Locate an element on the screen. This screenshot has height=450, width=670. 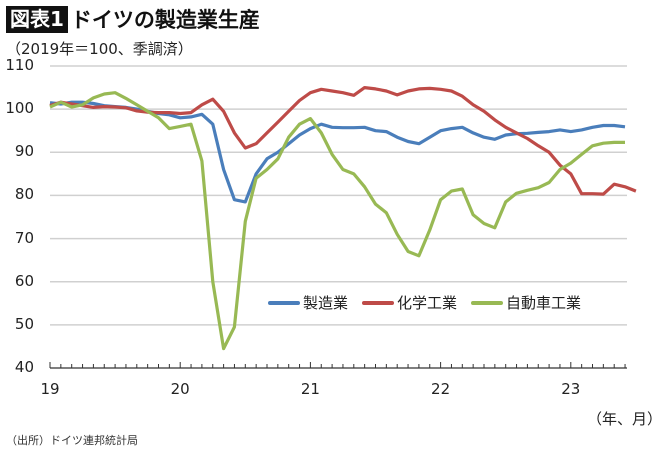
y-tick-label: 60 is located at coordinates (24, 280).